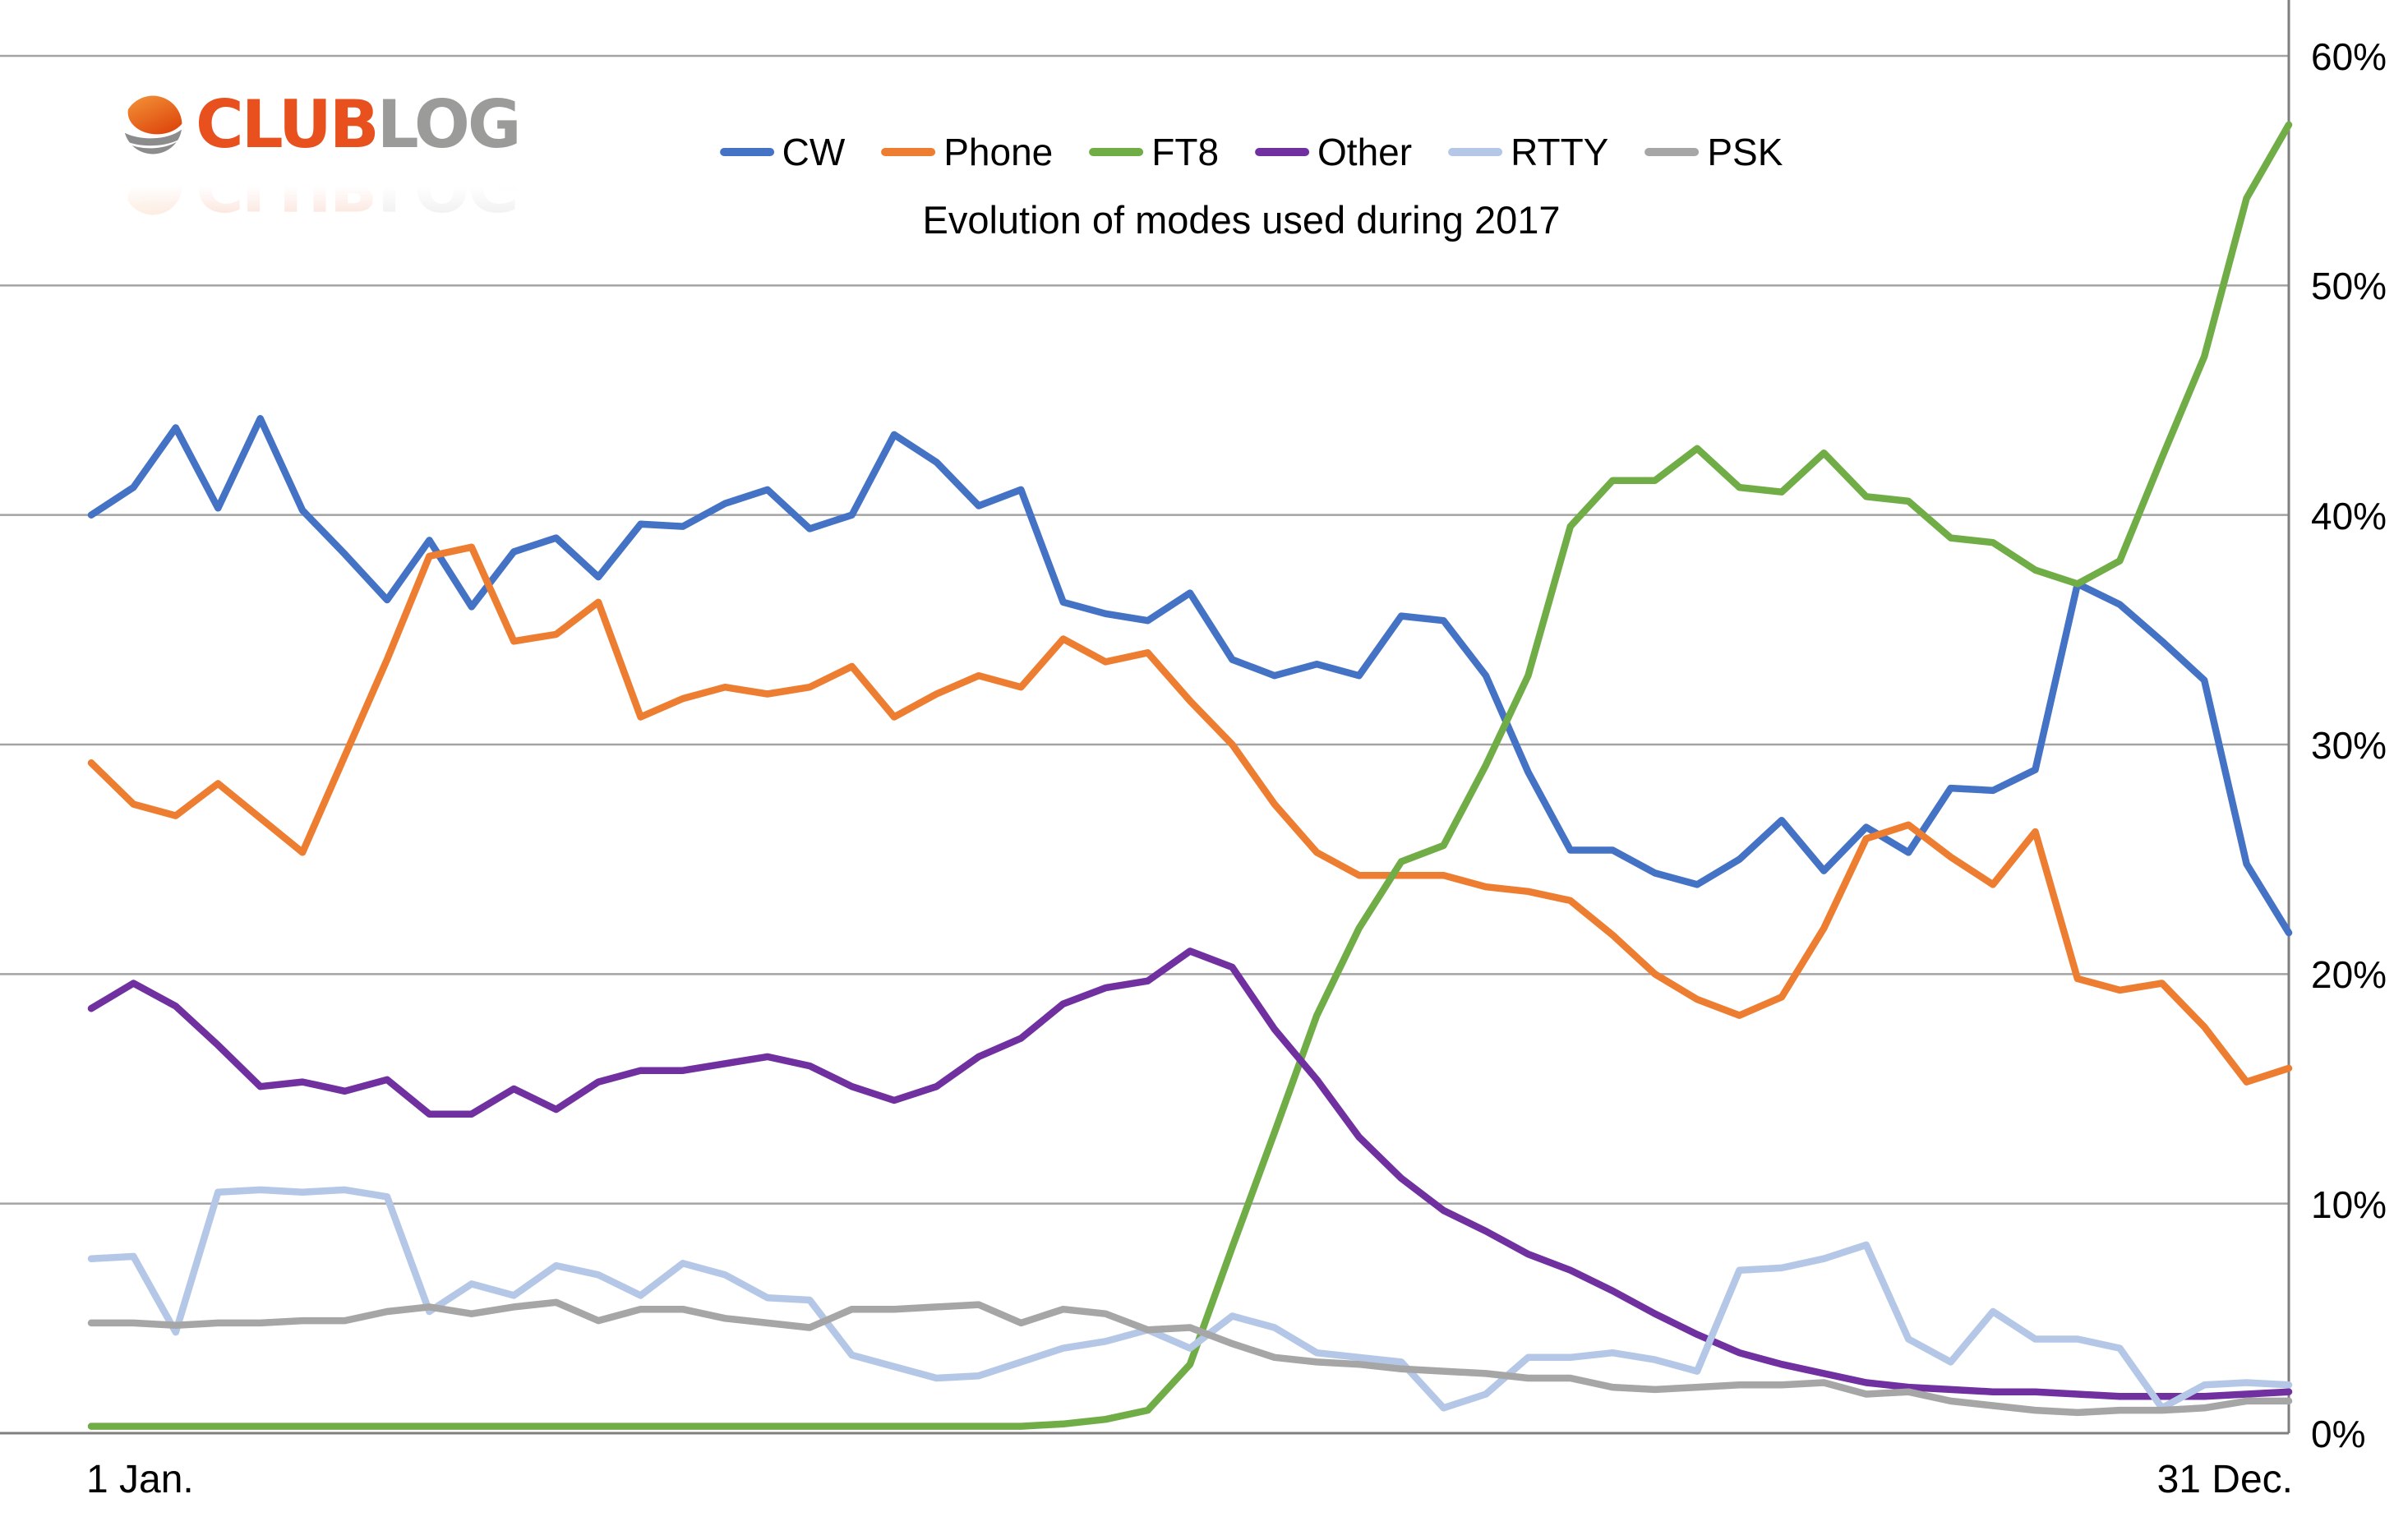 The image size is (2394, 1540). I want to click on clublog-logo-reflection: CLUBLOG, so click(321, 186).